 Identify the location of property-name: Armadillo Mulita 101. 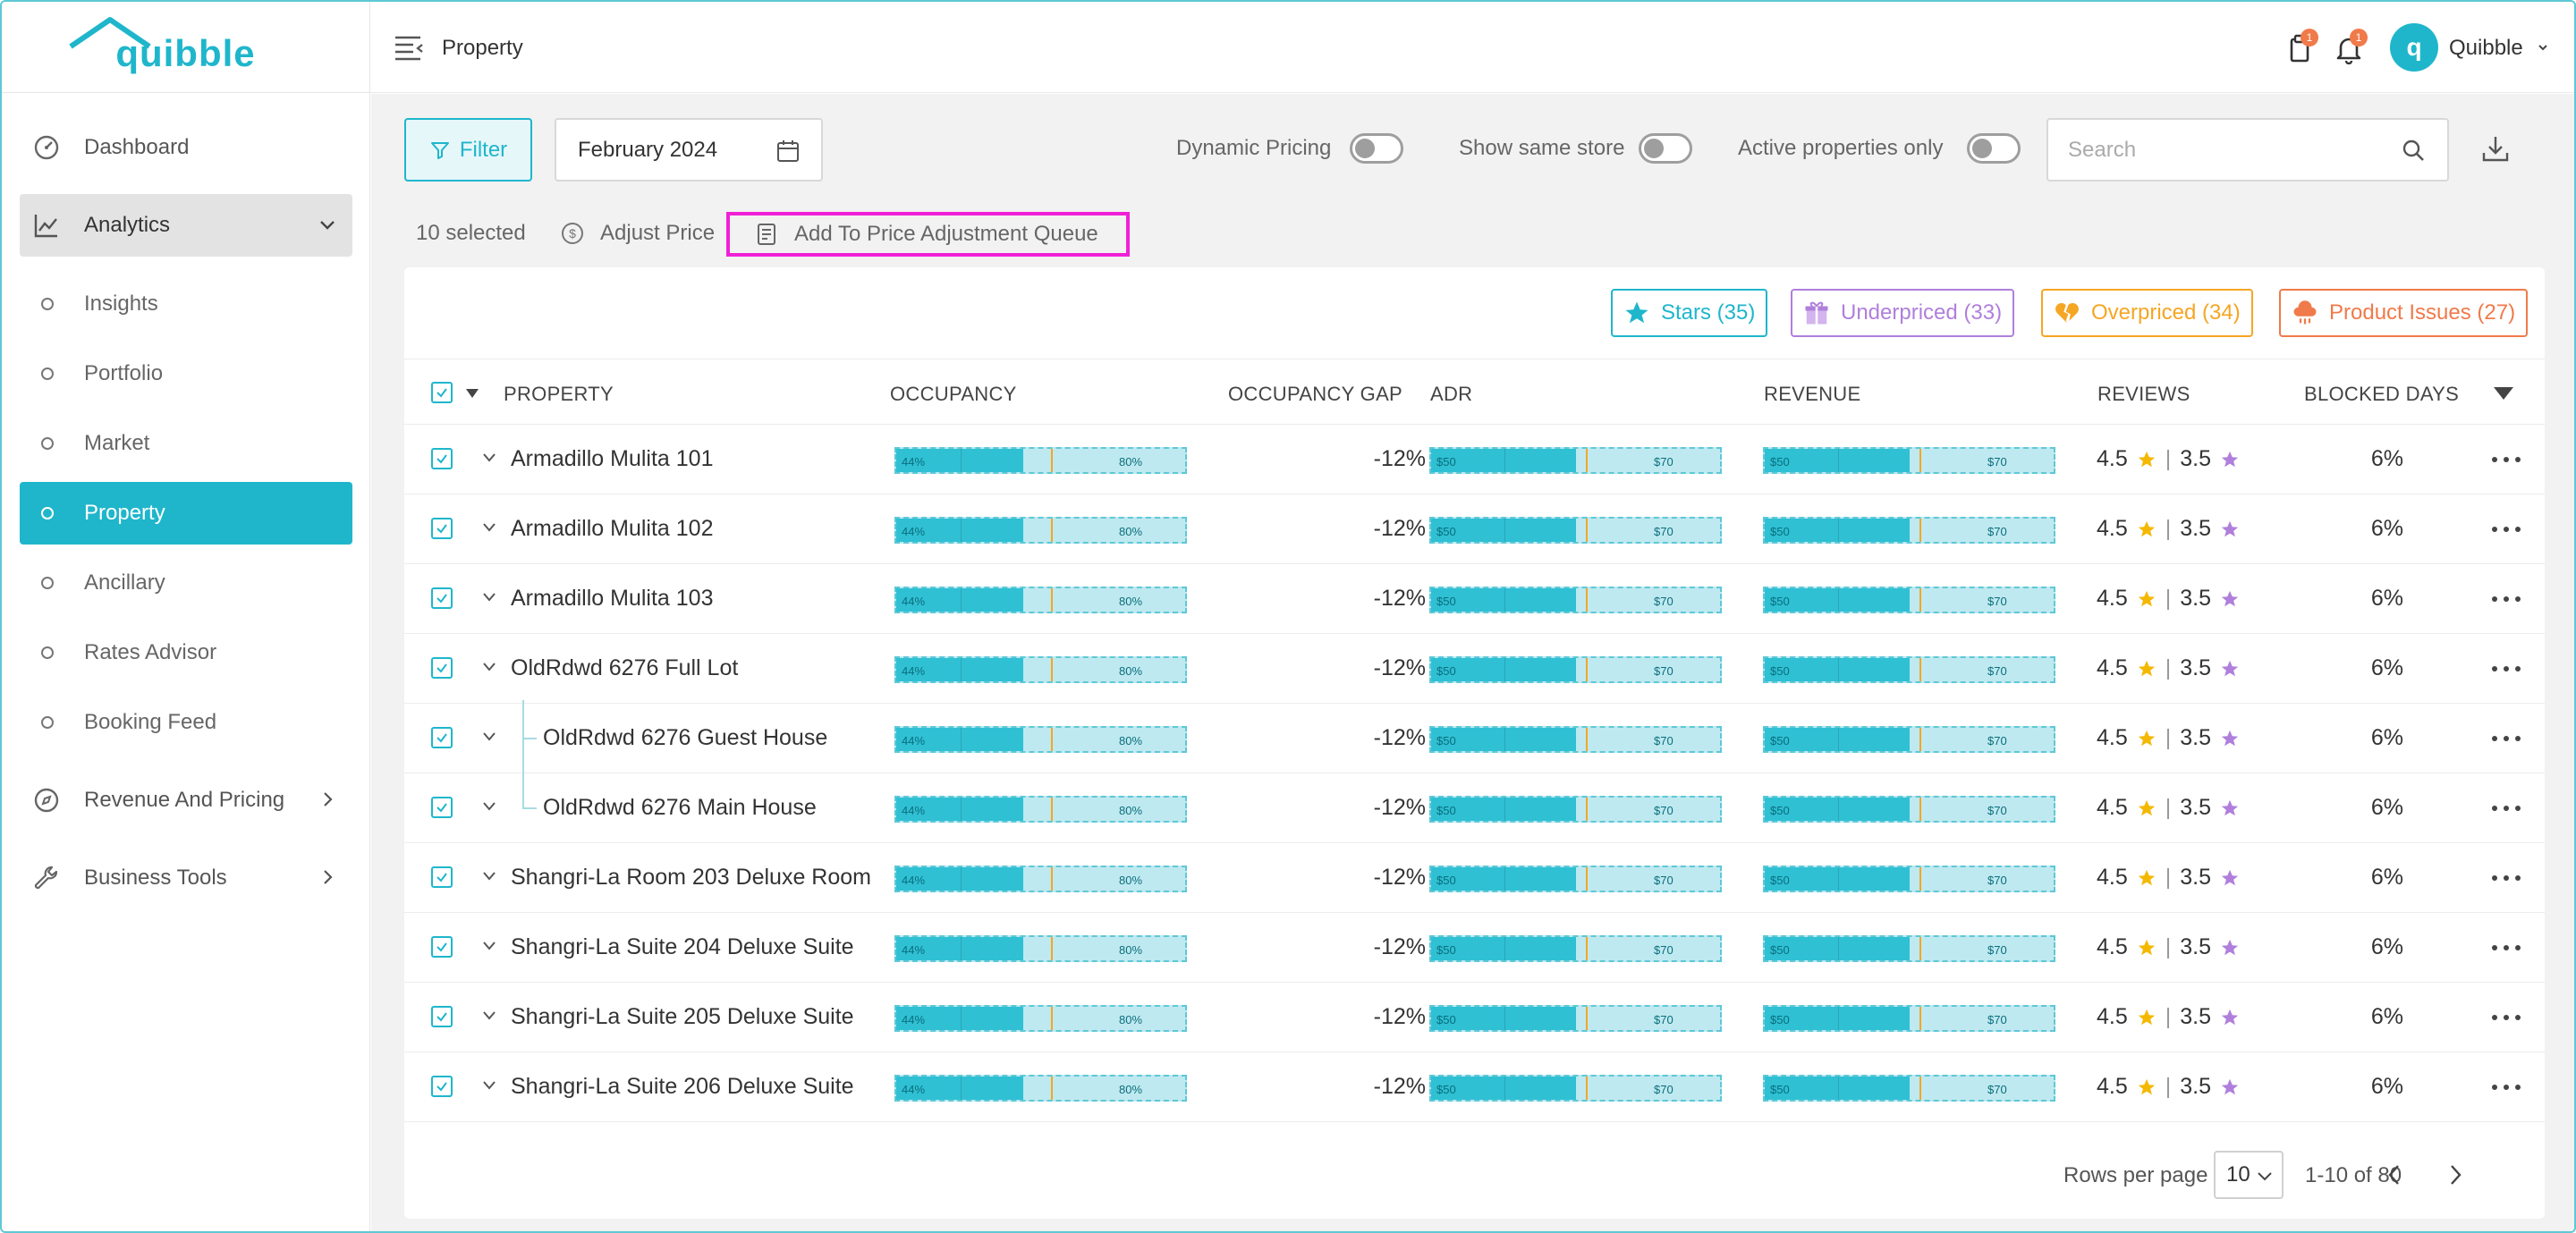
(612, 458).